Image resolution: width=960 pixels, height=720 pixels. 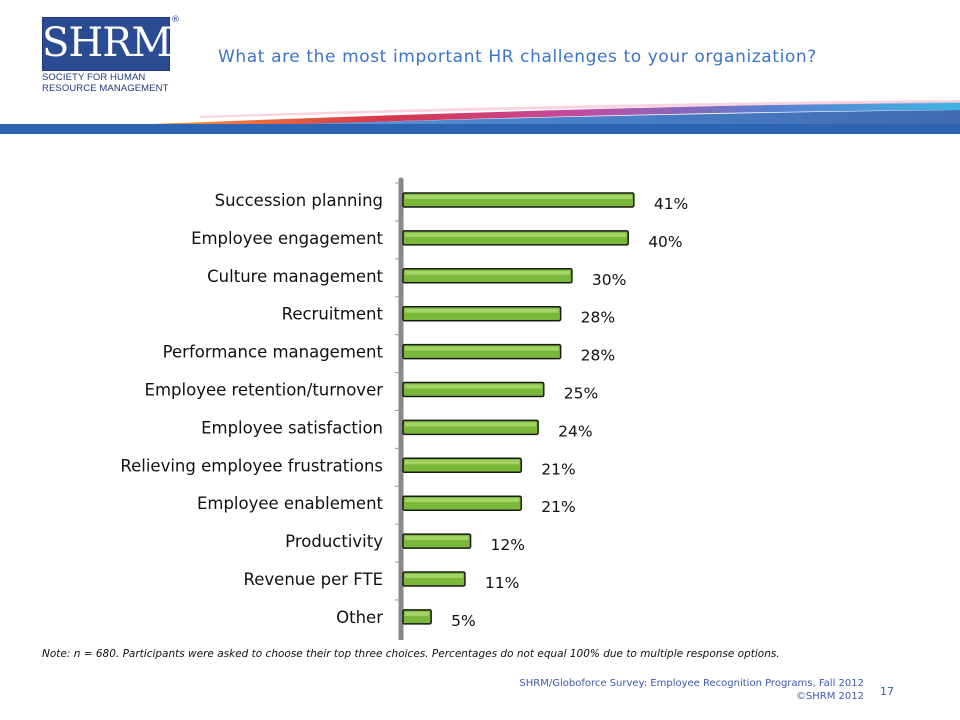 What do you see at coordinates (251, 465) in the screenshot?
I see `category-label: Relieving employee frustrations` at bounding box center [251, 465].